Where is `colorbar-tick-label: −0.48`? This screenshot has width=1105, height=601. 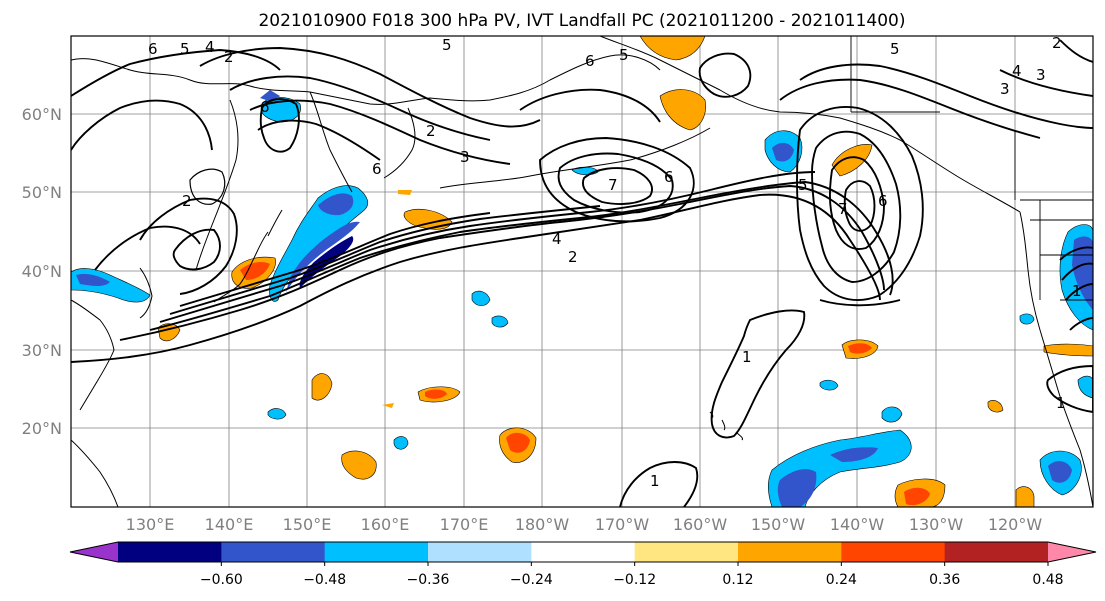 colorbar-tick-label: −0.48 is located at coordinates (324, 580).